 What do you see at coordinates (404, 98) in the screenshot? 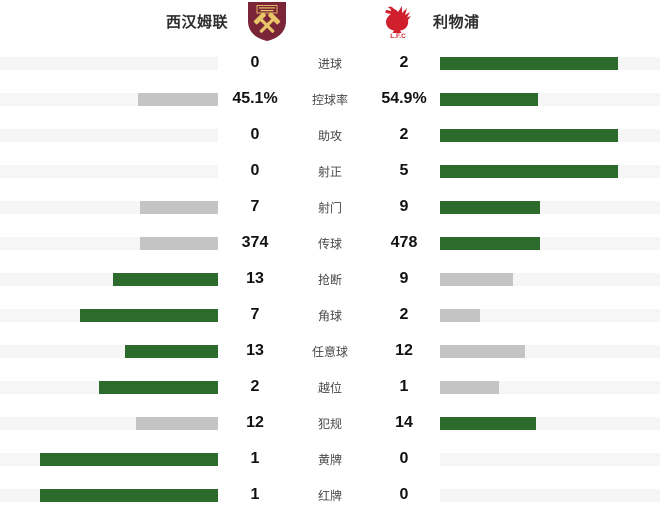
I see `away-value: 54.9%` at bounding box center [404, 98].